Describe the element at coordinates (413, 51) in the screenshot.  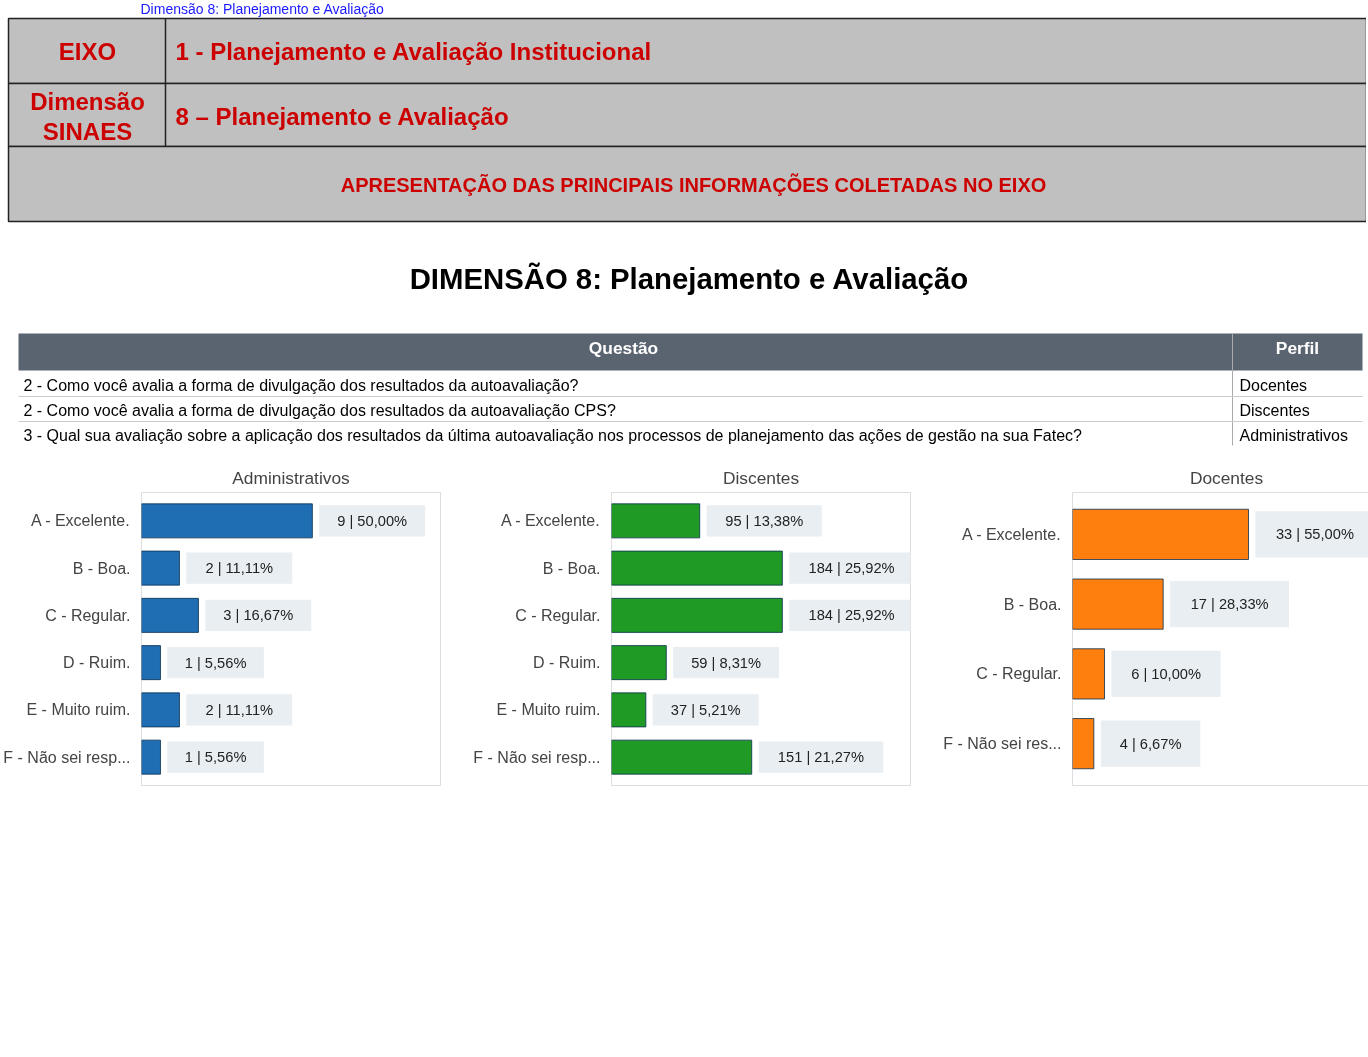
I see `text: 1 - Planejamento e Avaliação Institucional` at that location.